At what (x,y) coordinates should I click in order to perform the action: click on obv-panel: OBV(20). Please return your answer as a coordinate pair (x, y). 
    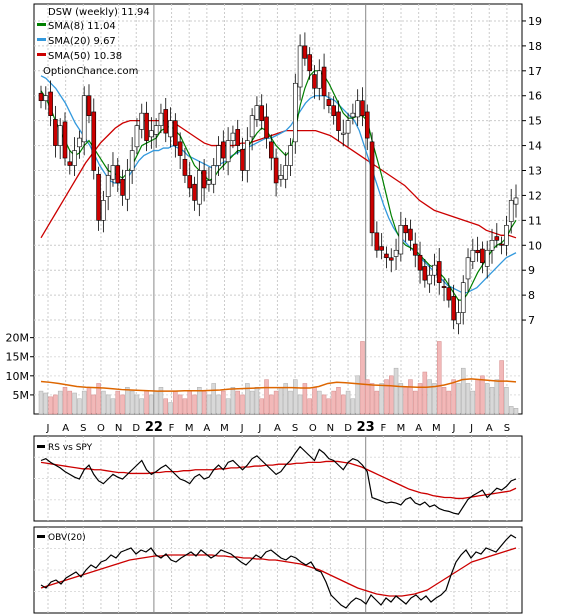
    Looking at the image, I should click on (278, 570).